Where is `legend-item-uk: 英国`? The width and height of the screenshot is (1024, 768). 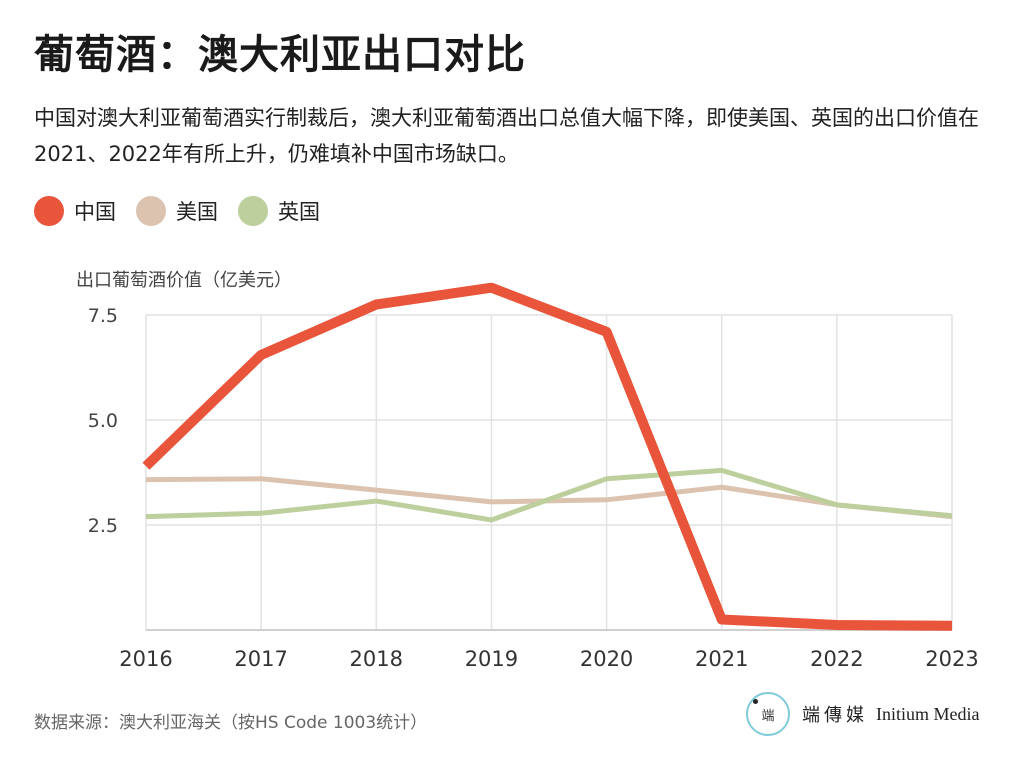
legend-item-uk: 英国 is located at coordinates (279, 211).